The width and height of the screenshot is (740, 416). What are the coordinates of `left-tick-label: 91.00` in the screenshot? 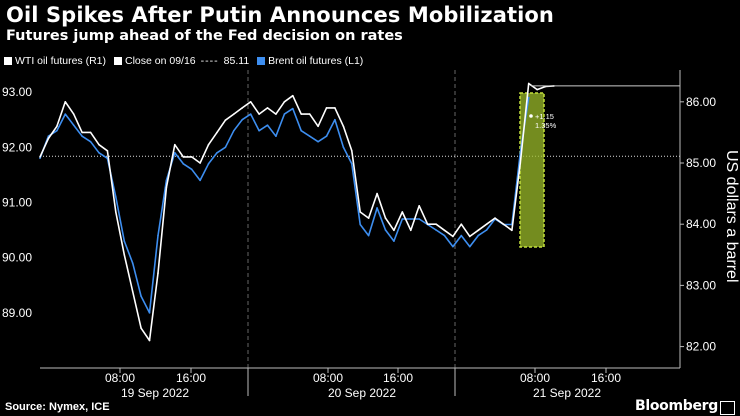 It's located at (17, 202).